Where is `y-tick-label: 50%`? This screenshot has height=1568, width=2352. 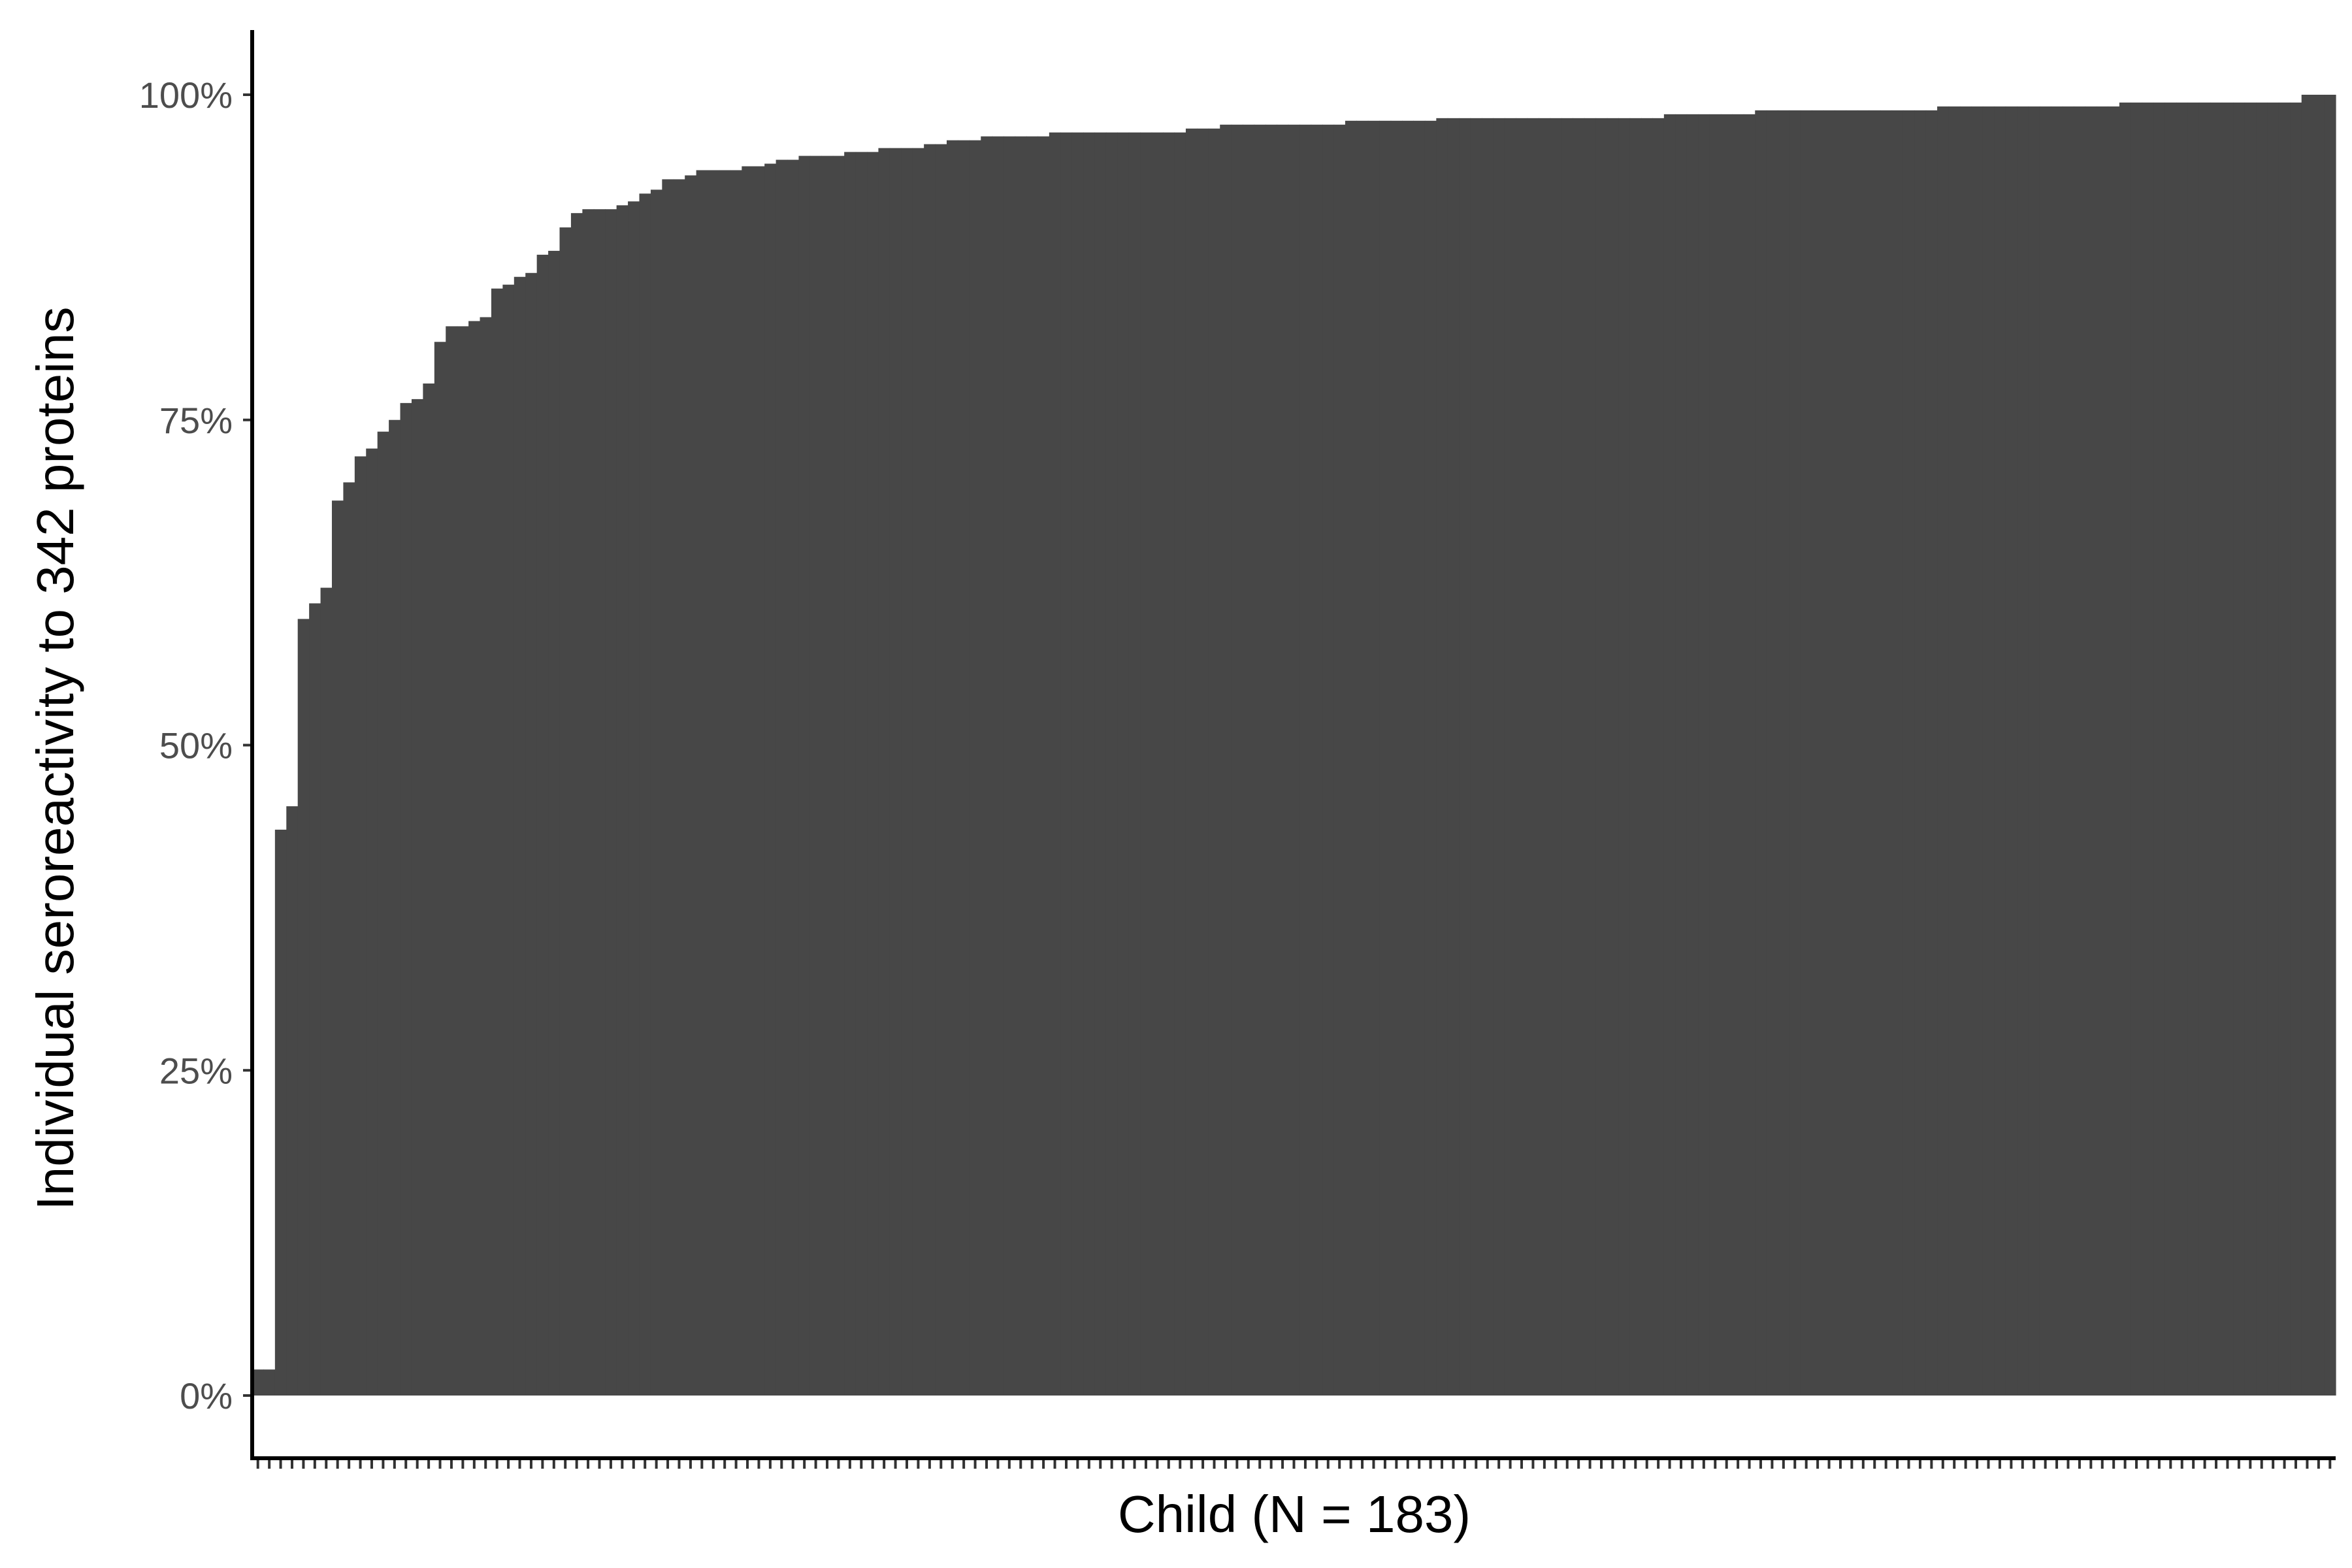
y-tick-label: 50% is located at coordinates (196, 745).